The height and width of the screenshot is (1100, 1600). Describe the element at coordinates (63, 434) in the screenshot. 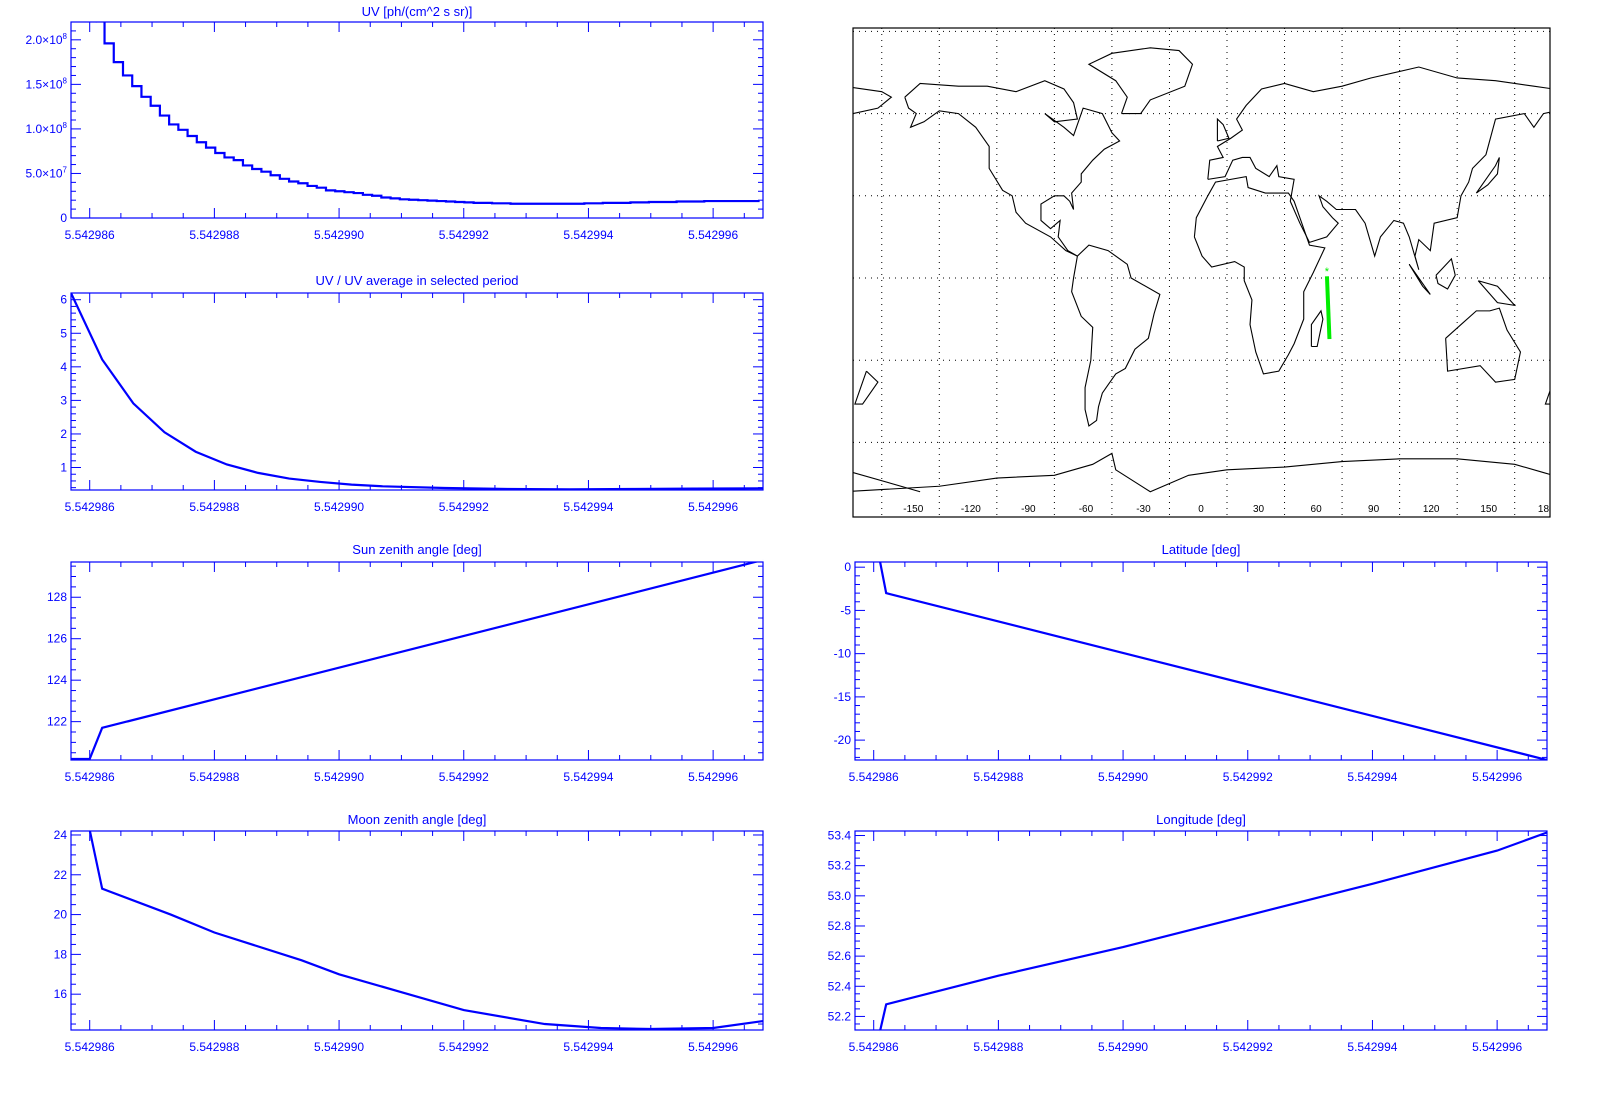

I see `y-tick-label: 2` at that location.